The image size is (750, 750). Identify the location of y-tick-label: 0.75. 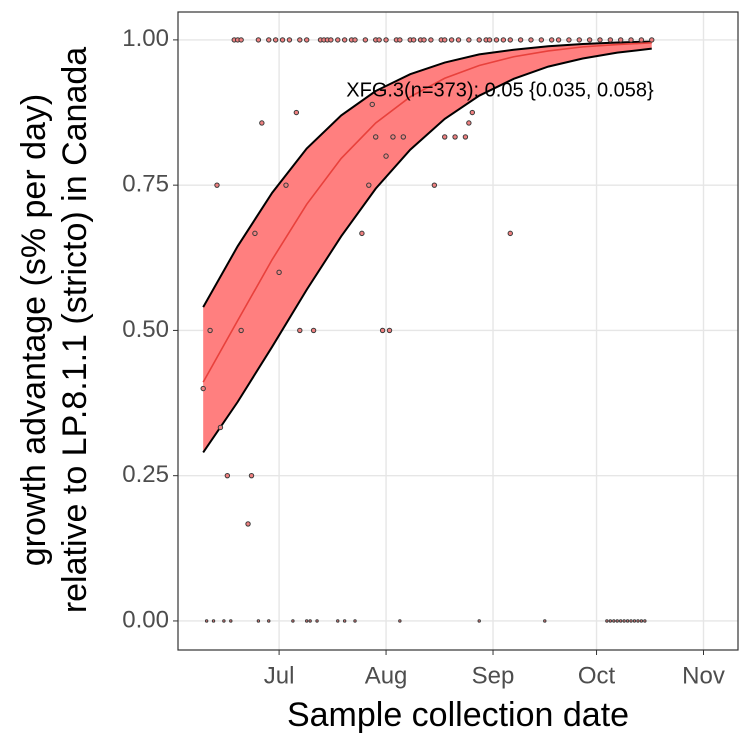
(145, 183).